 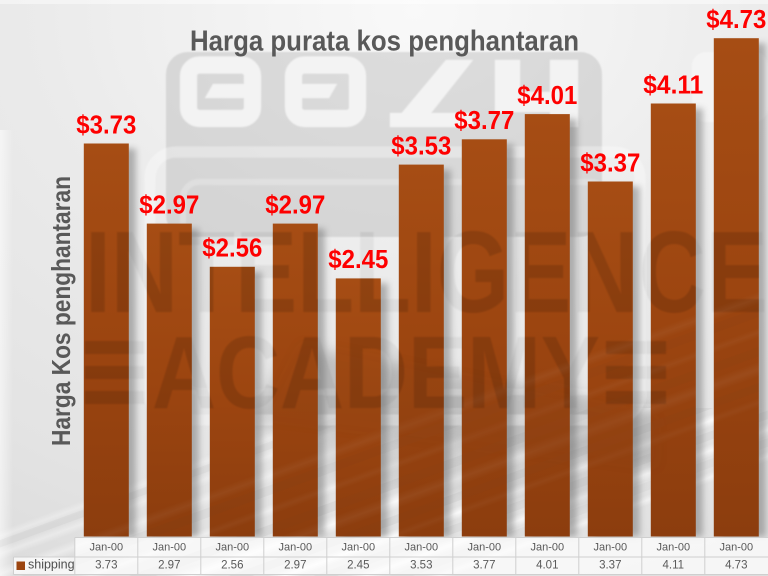 I want to click on svg-text: ACADEMY, so click(x=376, y=372).